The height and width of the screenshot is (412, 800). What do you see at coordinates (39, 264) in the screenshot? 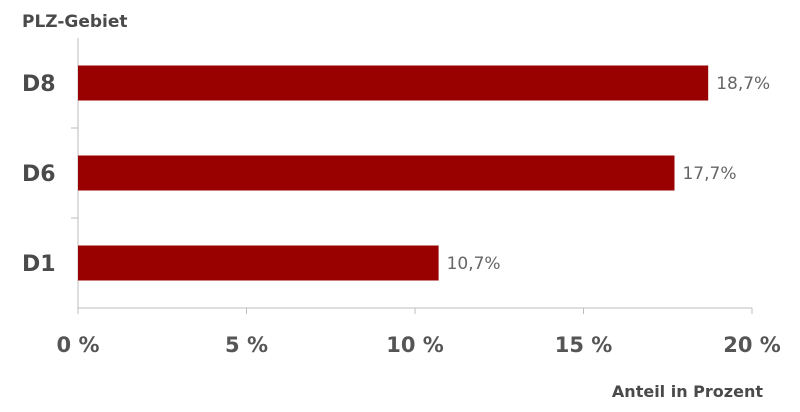
I see `category-label: D1` at bounding box center [39, 264].